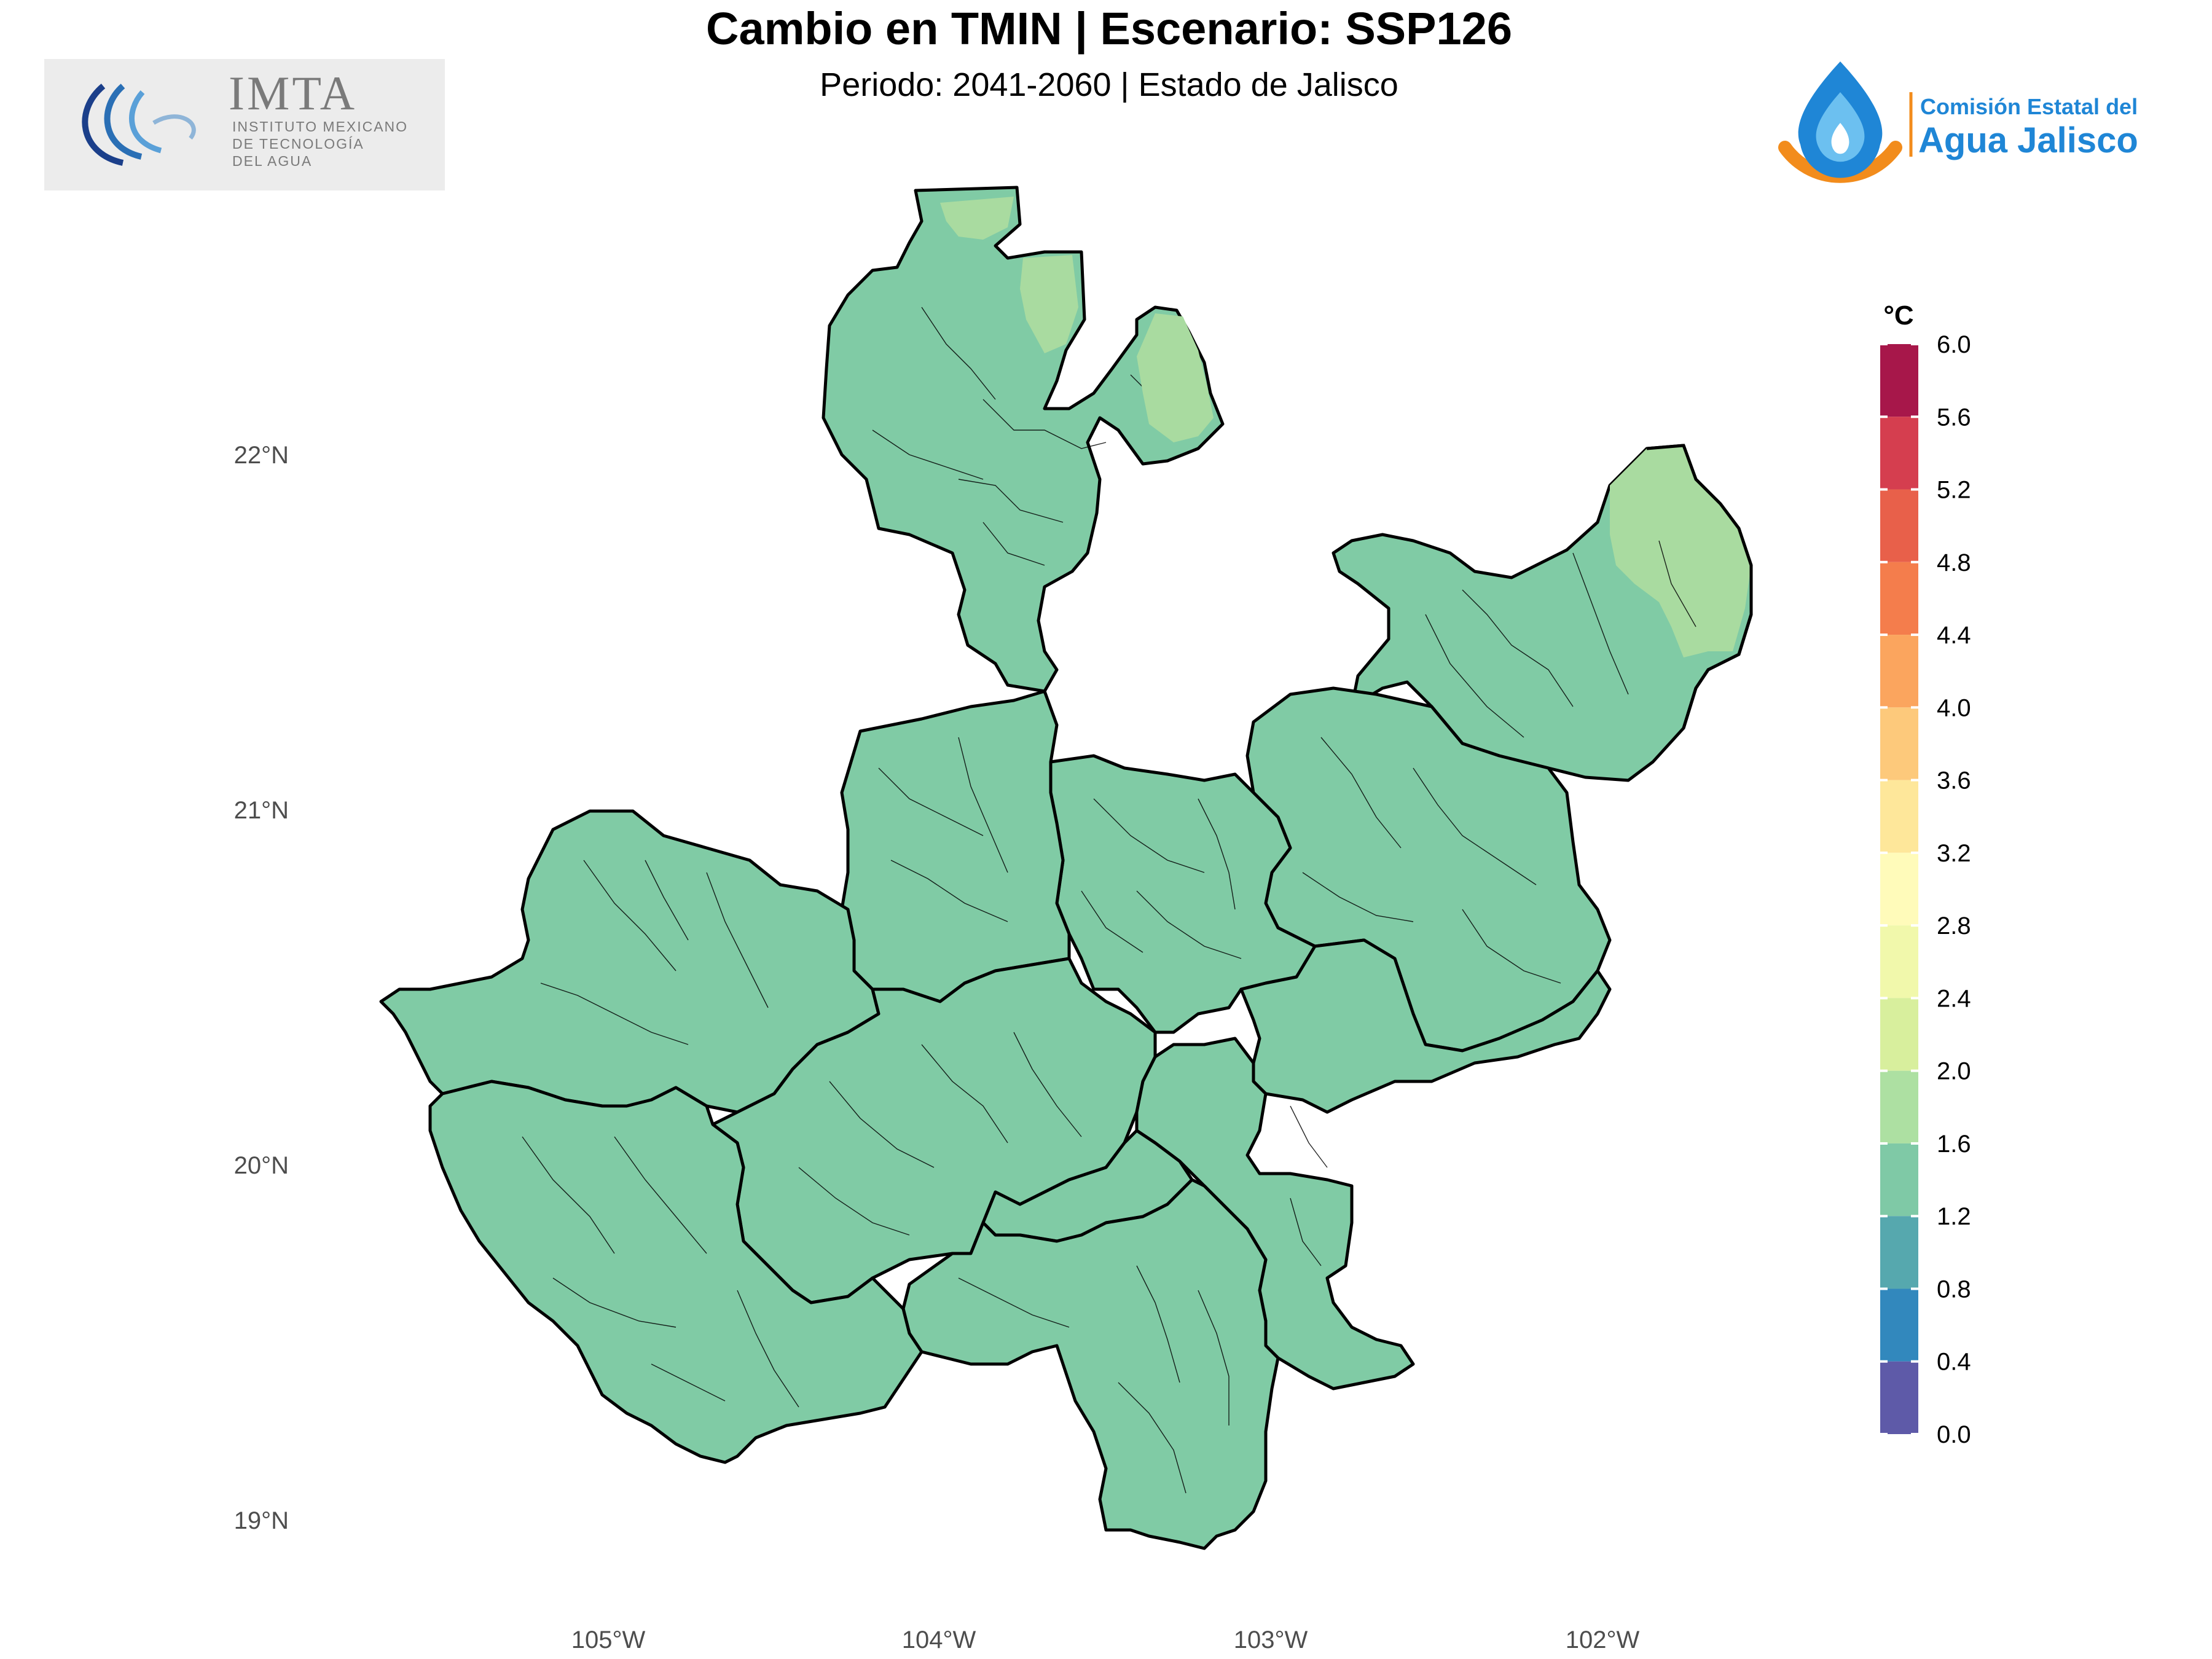 This screenshot has height=1659, width=2212. Describe the element at coordinates (320, 127) in the screenshot. I see `imta-logo-line1: INSTITUTO MEXICANO` at that location.